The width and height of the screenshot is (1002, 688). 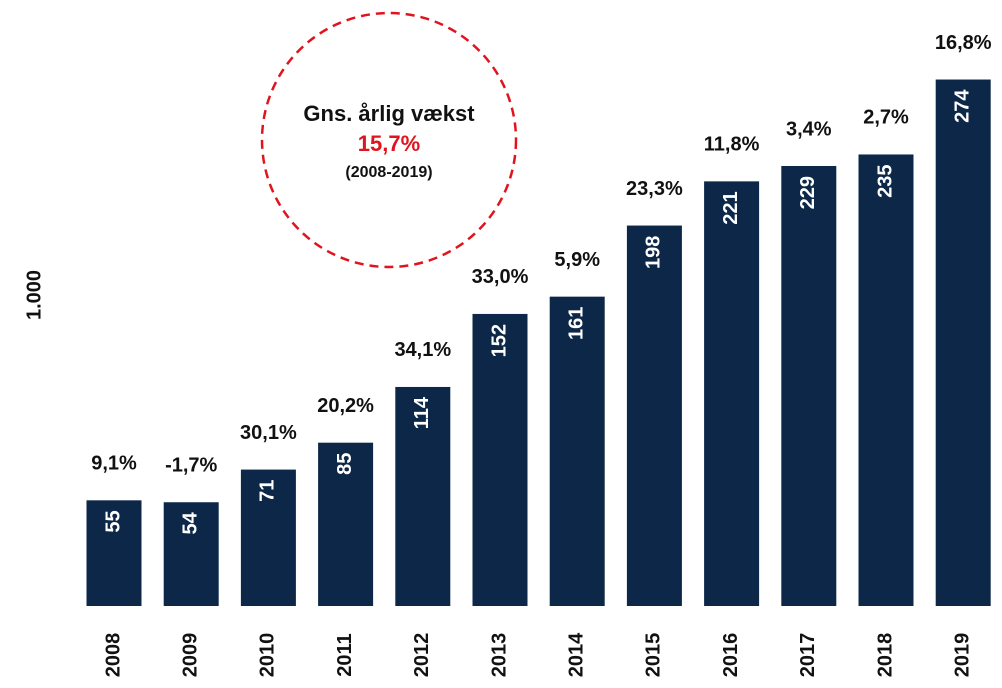 What do you see at coordinates (268, 433) in the screenshot?
I see `growth-label: 30,1%` at bounding box center [268, 433].